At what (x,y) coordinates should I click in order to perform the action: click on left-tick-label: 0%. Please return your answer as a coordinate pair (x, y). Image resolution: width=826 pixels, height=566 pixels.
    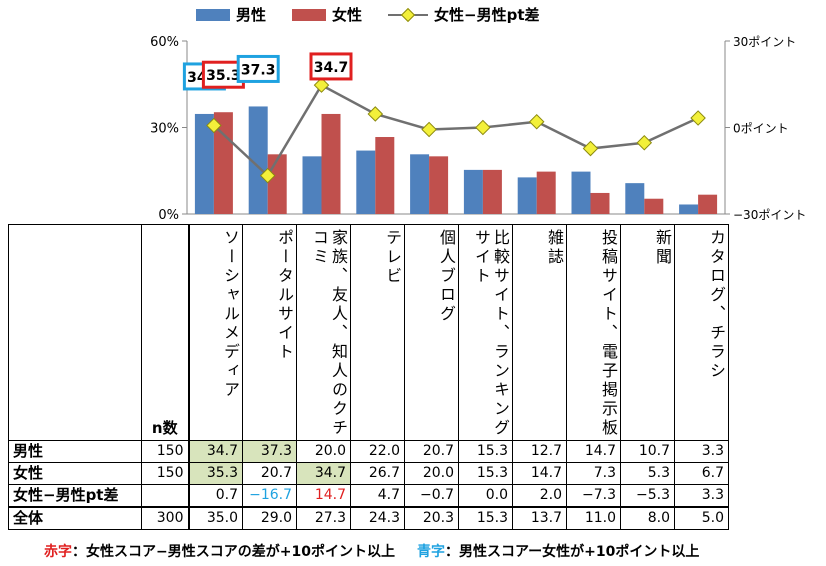
    Looking at the image, I should click on (168, 215).